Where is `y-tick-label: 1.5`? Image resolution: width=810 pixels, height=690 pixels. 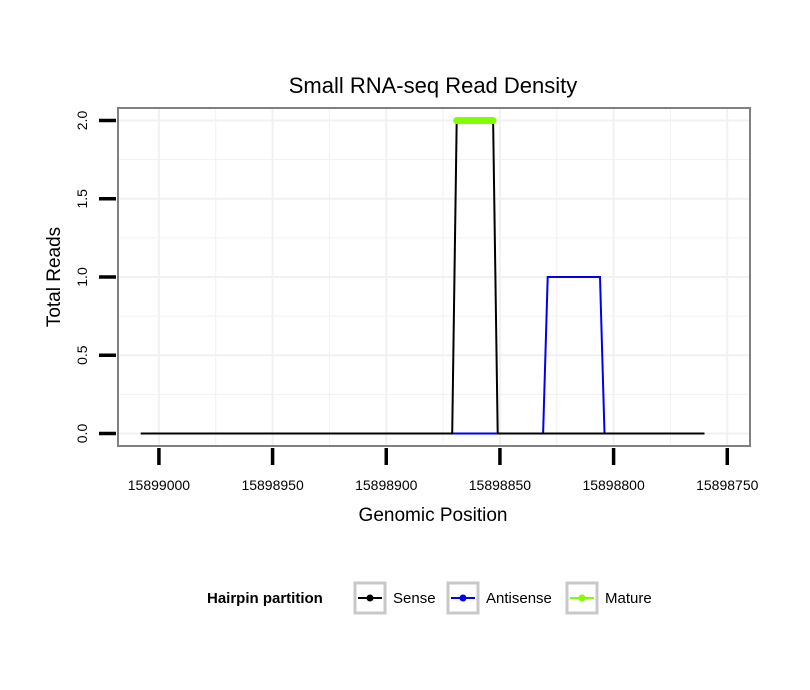 y-tick-label: 1.5 is located at coordinates (82, 199).